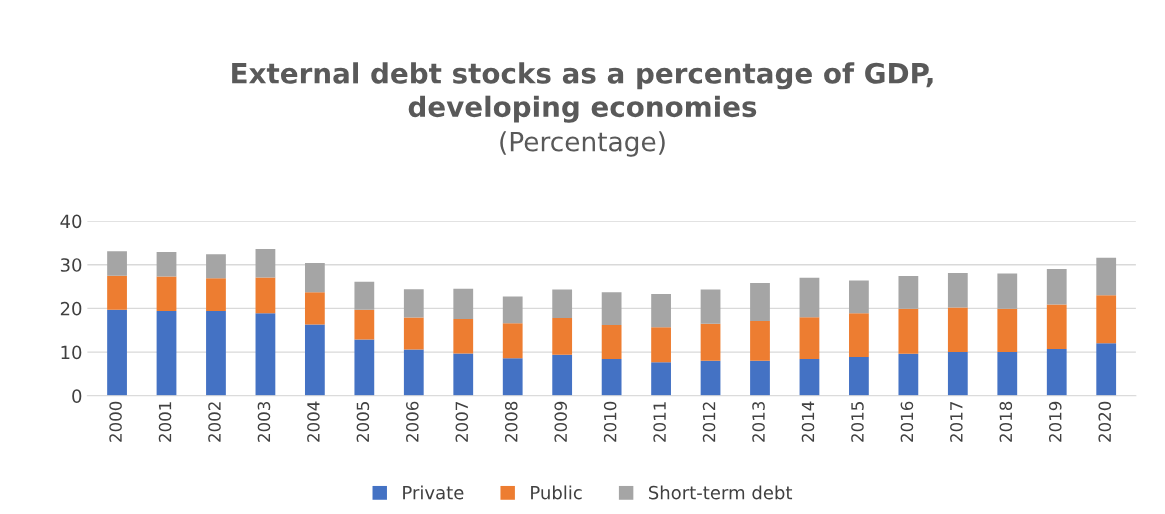 The width and height of the screenshot is (1165, 514). I want to click on x-tick-label: 2005, so click(363, 422).